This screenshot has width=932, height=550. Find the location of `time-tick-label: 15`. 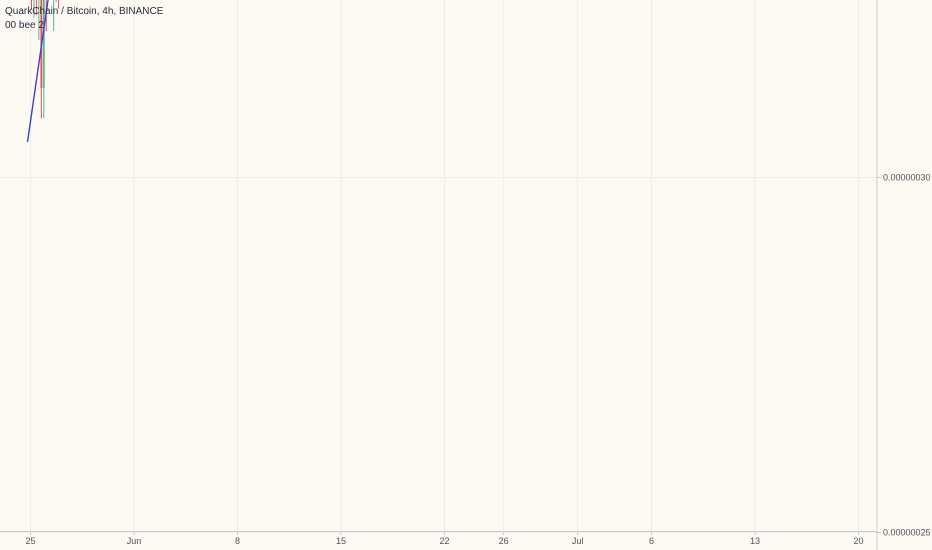

time-tick-label: 15 is located at coordinates (341, 541).